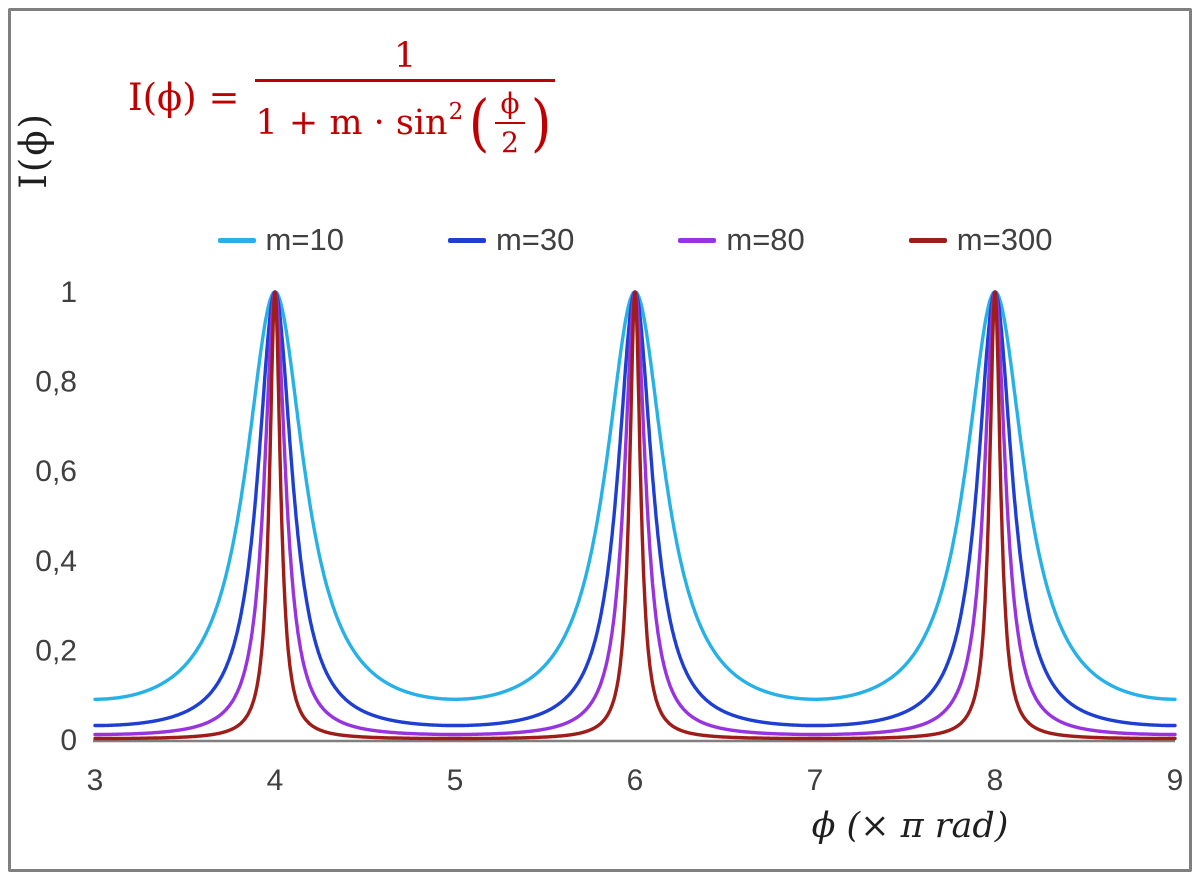  Describe the element at coordinates (1004, 239) in the screenshot. I see `legend-label: m=300` at that location.